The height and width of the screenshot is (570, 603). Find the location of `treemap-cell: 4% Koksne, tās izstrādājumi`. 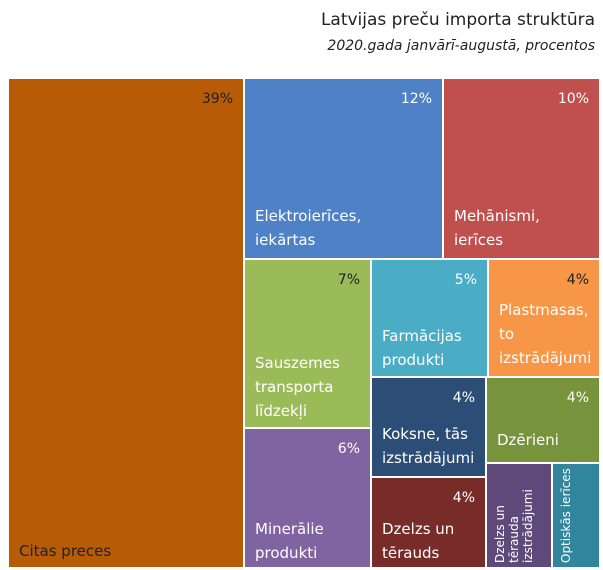

treemap-cell: 4% Koksne, tās izstrādājumi is located at coordinates (428, 427).